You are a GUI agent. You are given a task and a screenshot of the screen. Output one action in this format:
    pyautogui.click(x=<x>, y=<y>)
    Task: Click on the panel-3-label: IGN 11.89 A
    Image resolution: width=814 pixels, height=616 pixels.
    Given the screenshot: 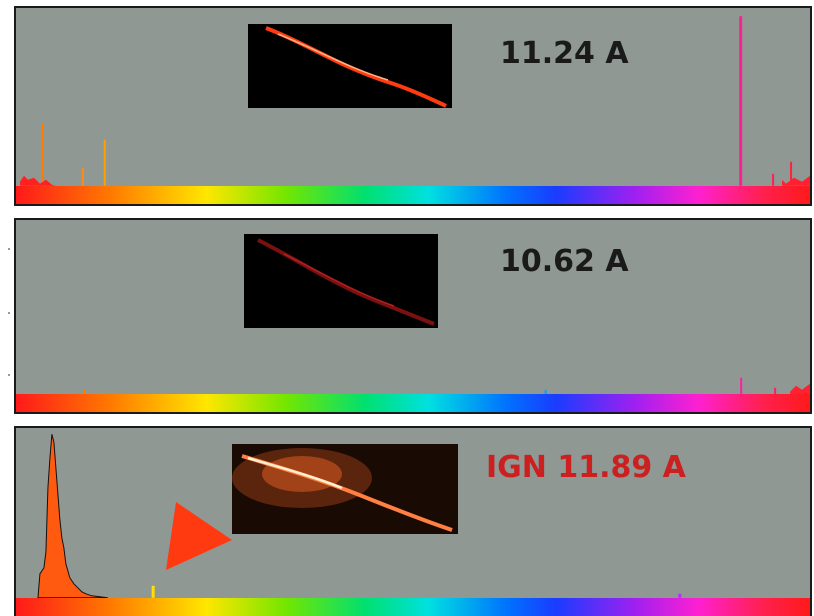 What is the action you would take?
    pyautogui.click(x=586, y=467)
    